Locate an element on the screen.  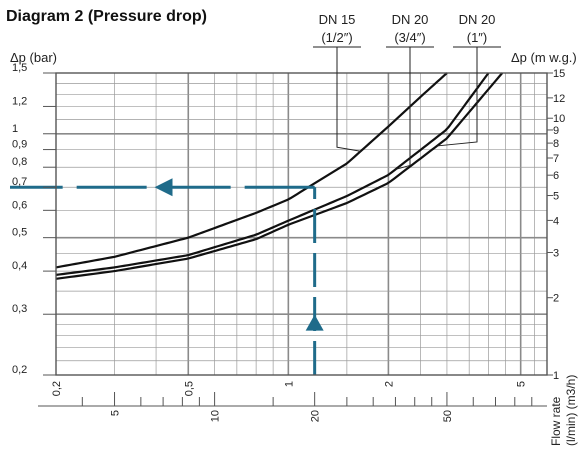
series-labels: DN 15 (1/2″) DN 20 (3/4″) DN 20 (1″) is located at coordinates (407, 91).